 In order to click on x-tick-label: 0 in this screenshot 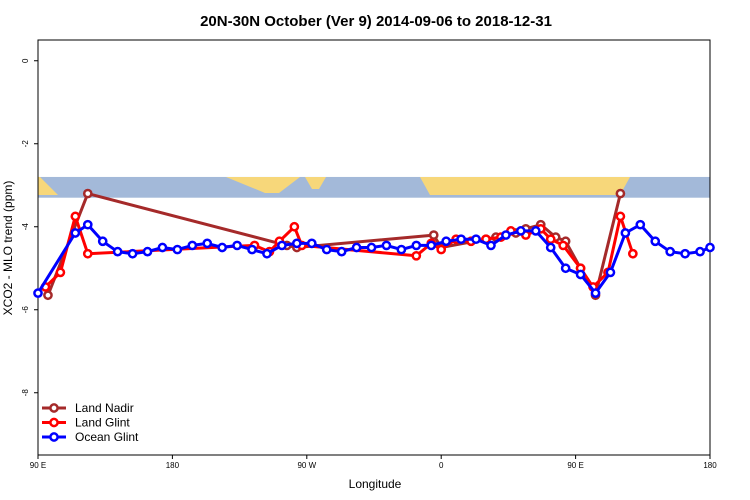, I will do `click(441, 465)`.